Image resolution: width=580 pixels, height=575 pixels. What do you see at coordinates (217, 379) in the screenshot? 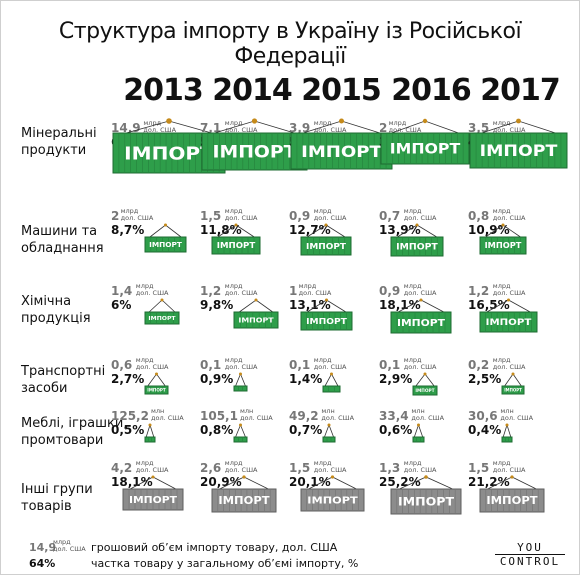
I see `cell-share: 0,9%` at bounding box center [217, 379].